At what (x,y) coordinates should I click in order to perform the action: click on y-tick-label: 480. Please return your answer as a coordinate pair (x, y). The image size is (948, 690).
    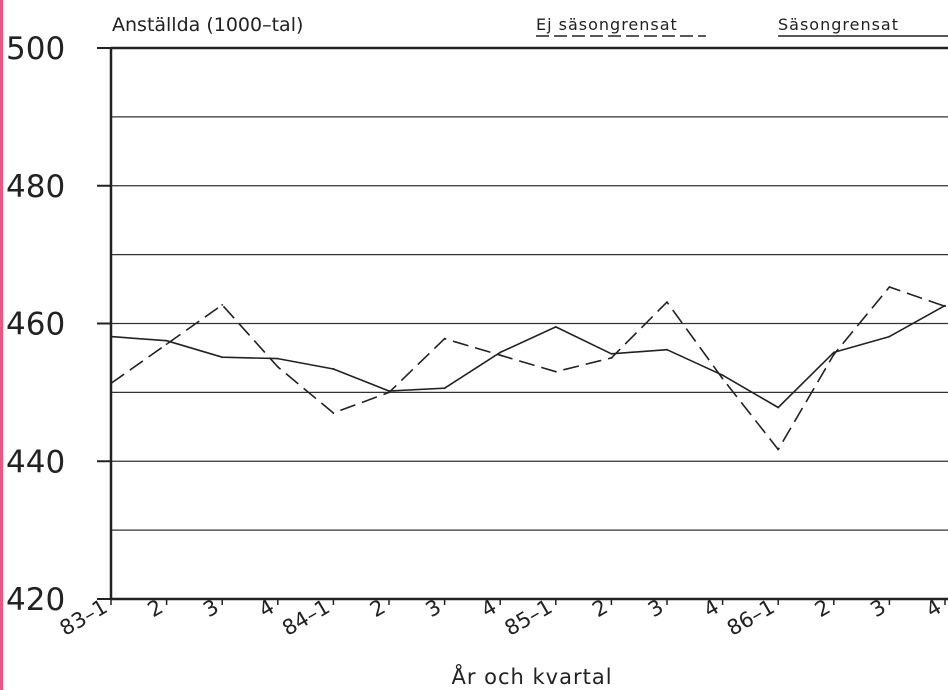
    Looking at the image, I should click on (35, 187).